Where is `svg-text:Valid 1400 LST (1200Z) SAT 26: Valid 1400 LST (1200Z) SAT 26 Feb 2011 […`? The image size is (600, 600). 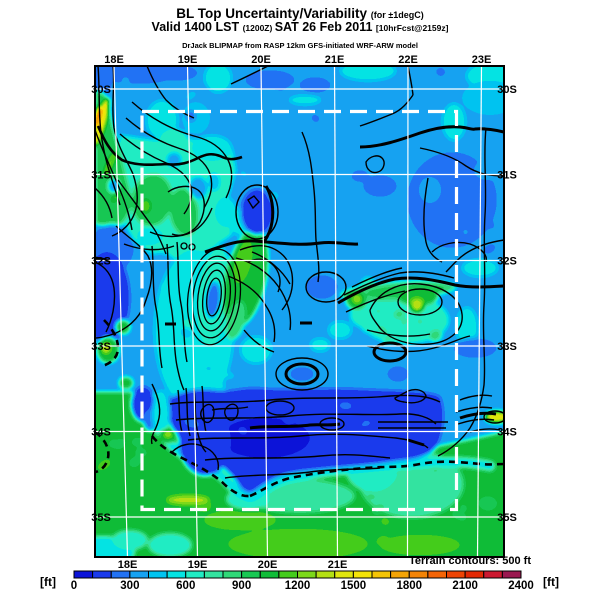 svg-text:Valid 1400 LST (1200Z) SAT 26: Valid 1400 LST (1200Z) SAT 26 Feb 2011 [… is located at coordinates (300, 27).